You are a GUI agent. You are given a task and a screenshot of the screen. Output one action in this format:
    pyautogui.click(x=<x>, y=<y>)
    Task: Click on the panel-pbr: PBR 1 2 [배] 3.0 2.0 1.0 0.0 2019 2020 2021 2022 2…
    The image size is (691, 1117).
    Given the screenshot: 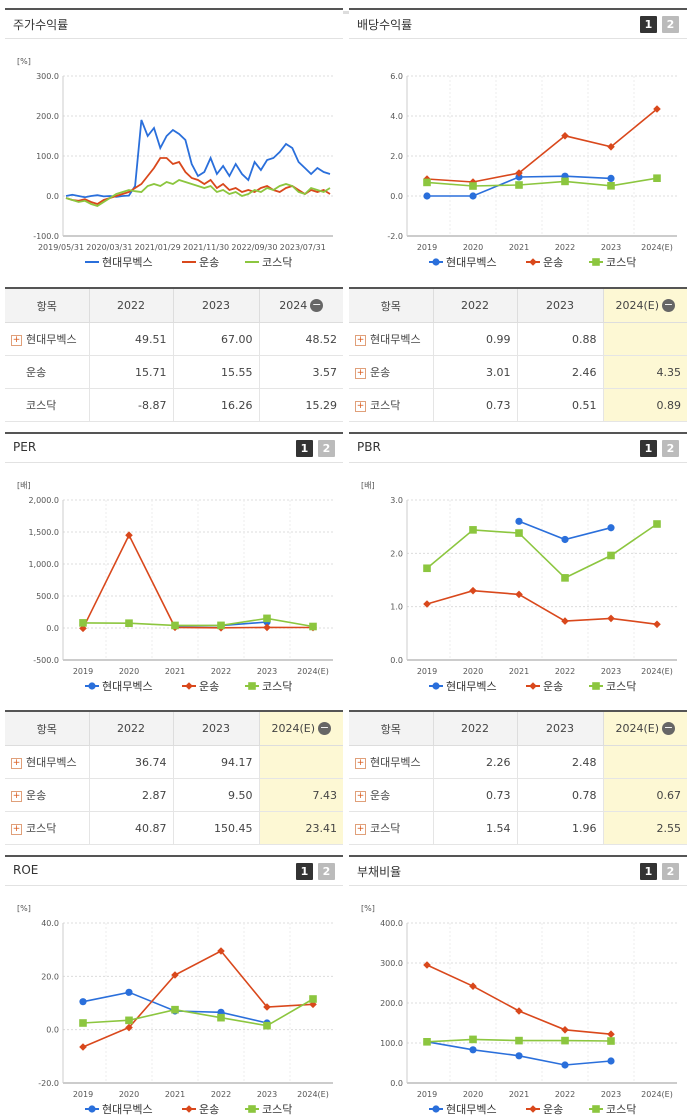 What is the action you would take?
    pyautogui.click(x=518, y=562)
    